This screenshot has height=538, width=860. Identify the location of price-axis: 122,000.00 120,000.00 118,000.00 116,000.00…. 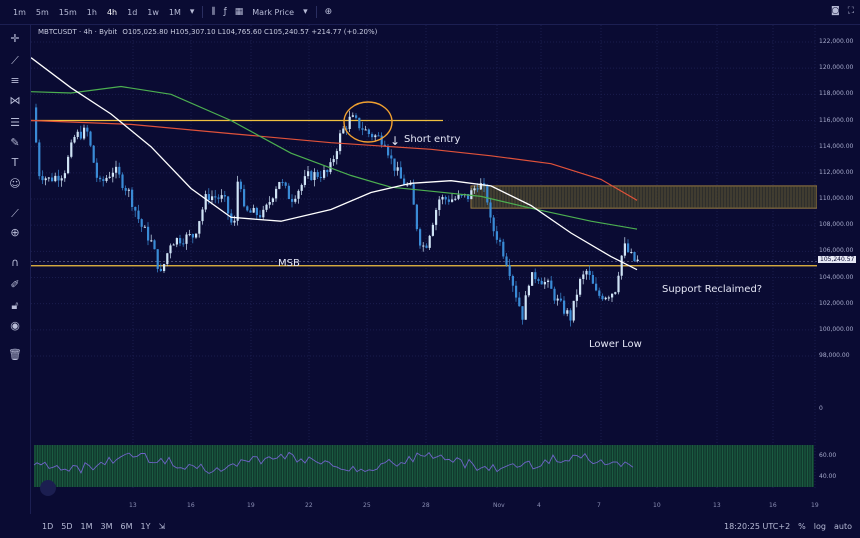
(838, 270).